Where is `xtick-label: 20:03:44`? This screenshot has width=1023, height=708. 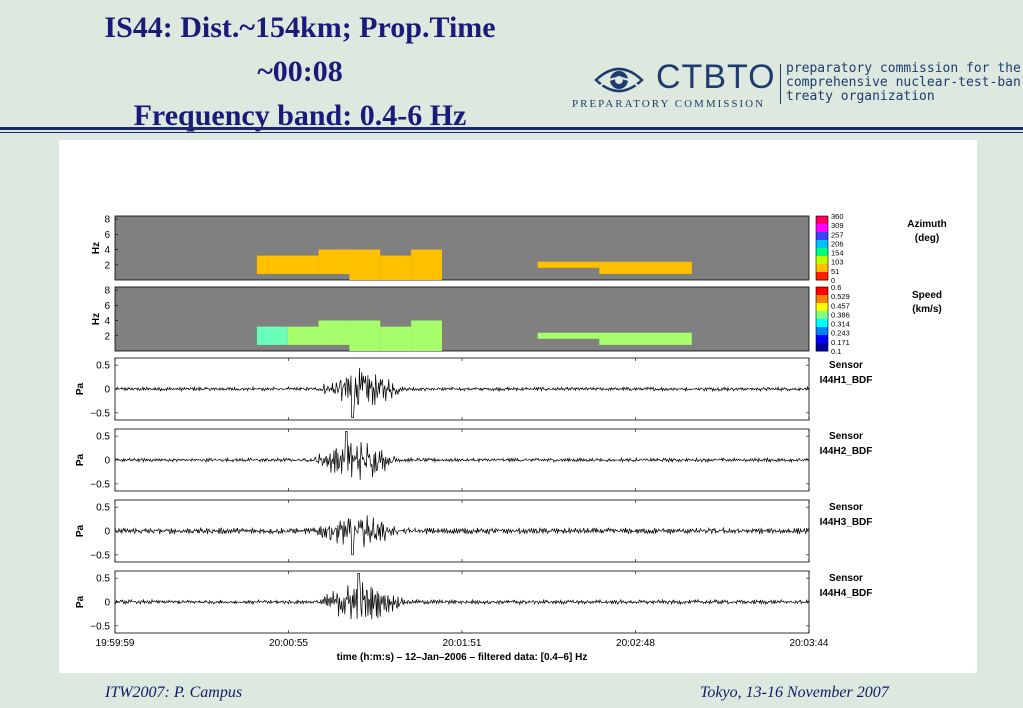
xtick-label: 20:03:44 is located at coordinates (809, 643).